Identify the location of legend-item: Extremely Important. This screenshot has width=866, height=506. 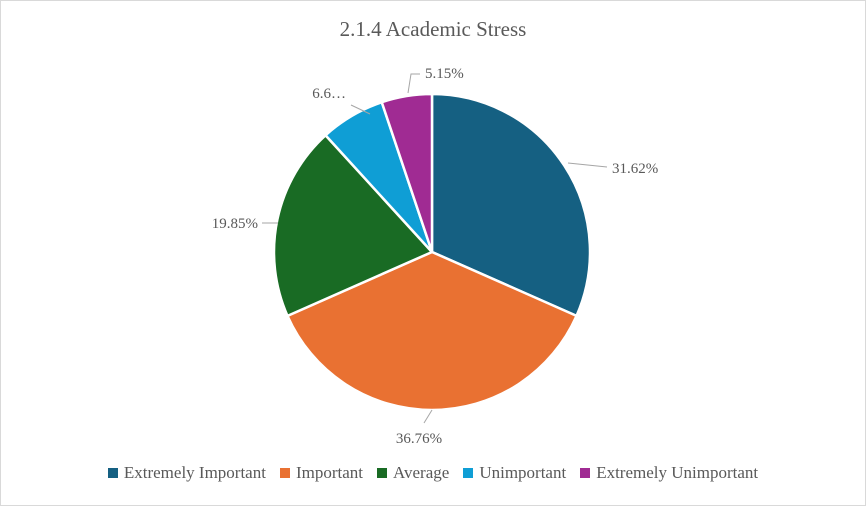
(186, 473).